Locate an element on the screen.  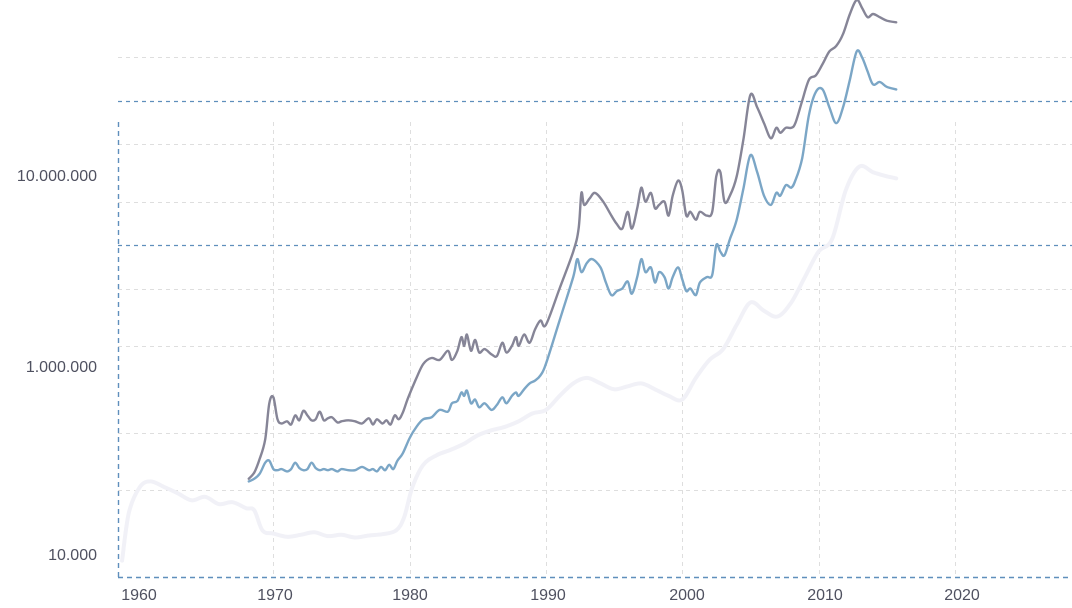
x-tick-label: 1970 is located at coordinates (275, 595).